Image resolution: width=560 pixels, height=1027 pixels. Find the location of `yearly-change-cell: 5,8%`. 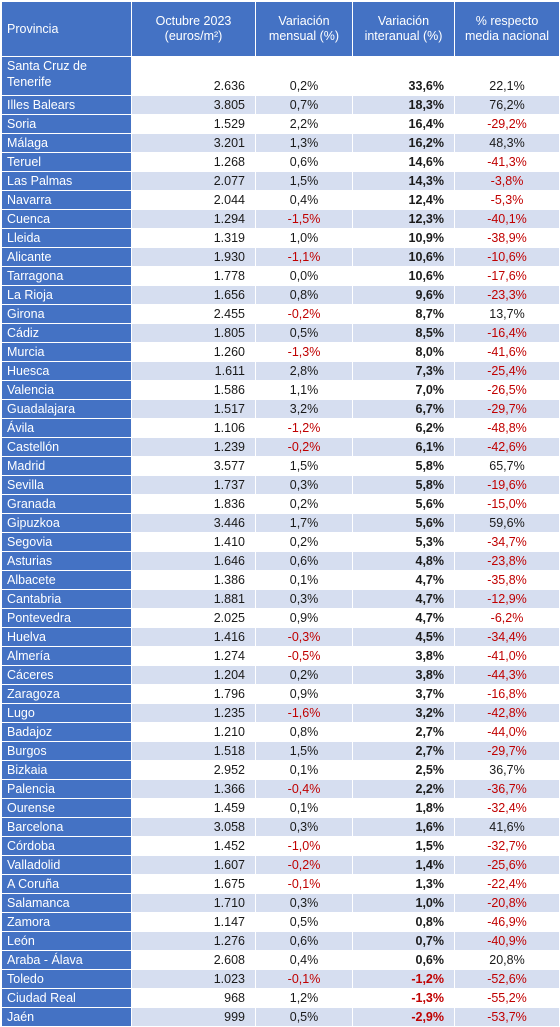

yearly-change-cell: 5,8% is located at coordinates (403, 466).